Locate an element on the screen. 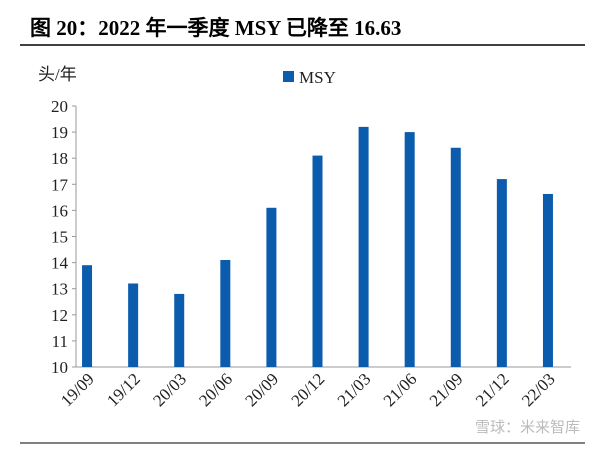  x-tick-label: 20/12 is located at coordinates (308, 389).